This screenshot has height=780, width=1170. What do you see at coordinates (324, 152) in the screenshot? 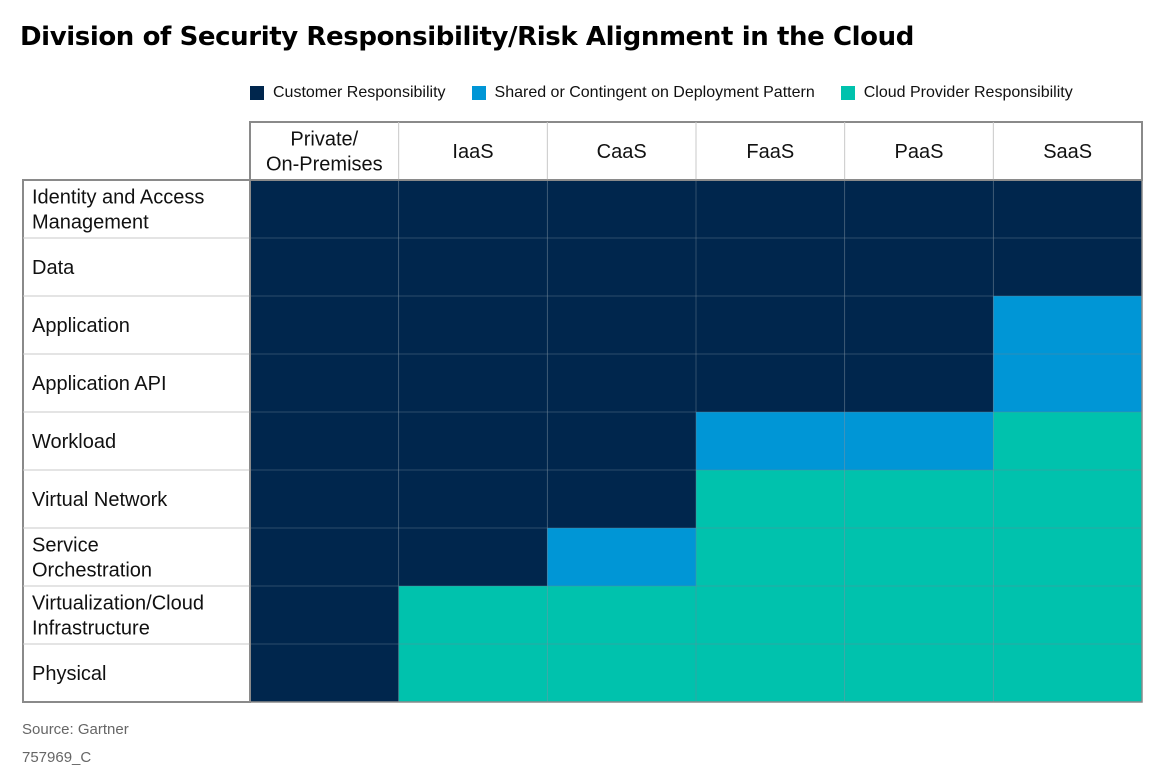
I see `column-header-0: Private/On-Premises` at bounding box center [324, 152].